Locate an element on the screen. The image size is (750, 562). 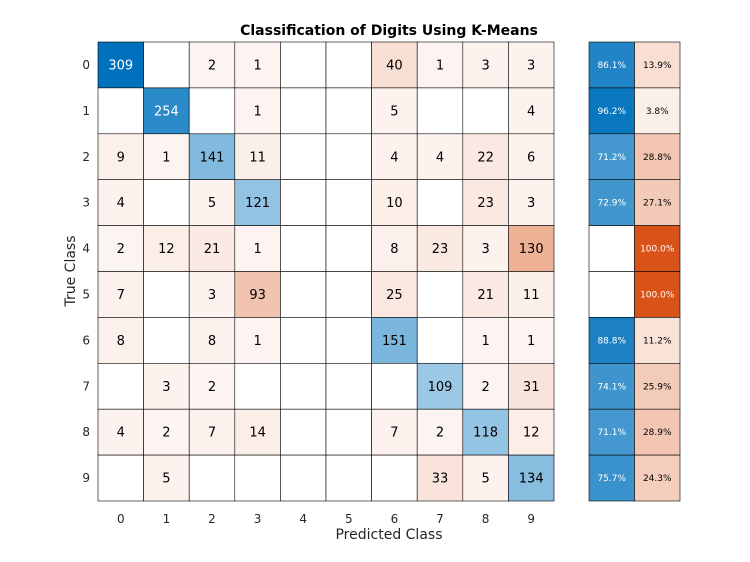
y-tick-label-3: 3 is located at coordinates (86, 203).